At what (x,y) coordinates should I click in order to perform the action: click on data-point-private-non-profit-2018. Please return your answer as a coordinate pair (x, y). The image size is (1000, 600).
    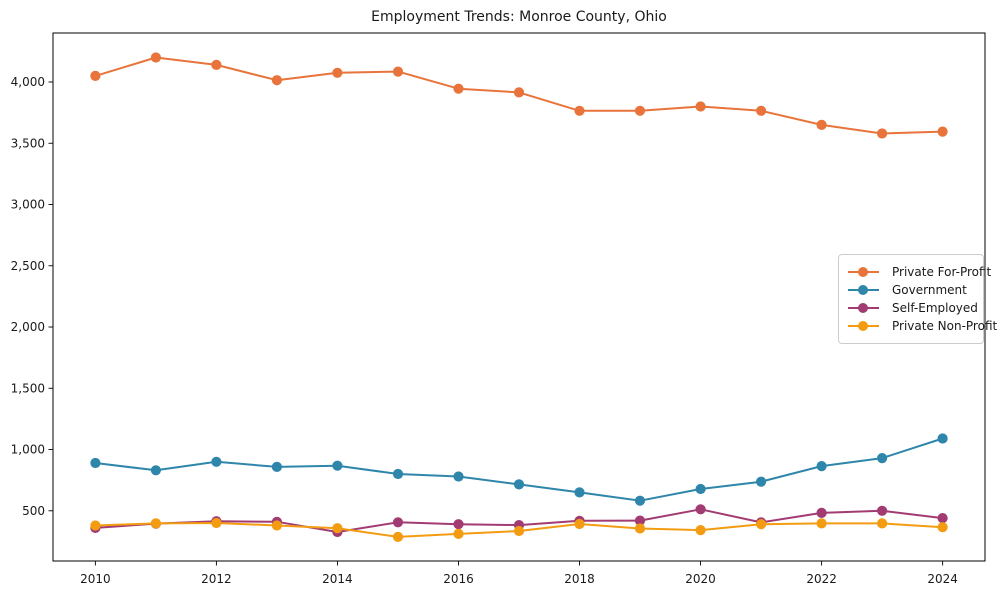
    Looking at the image, I should click on (579, 524).